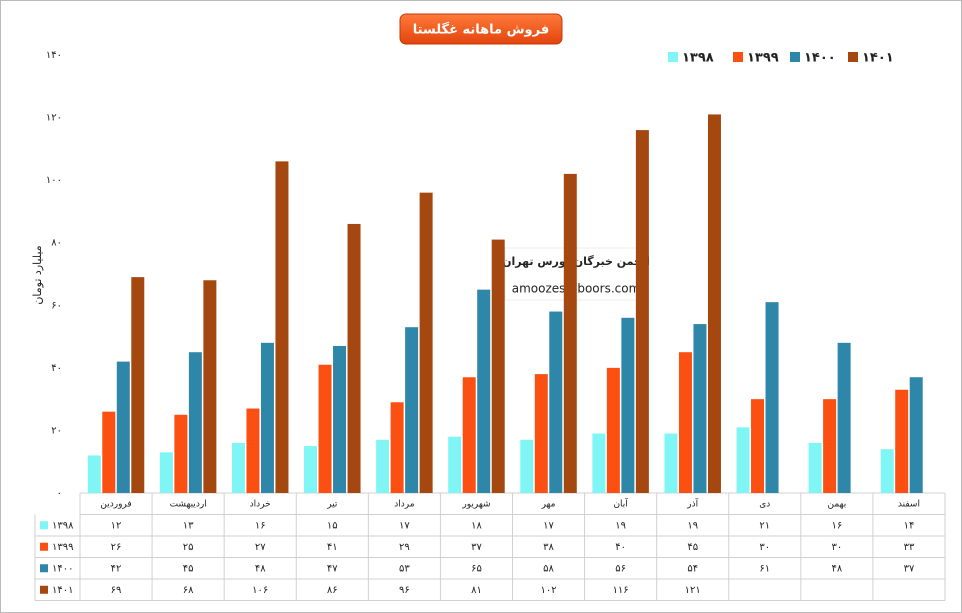 This screenshot has width=962, height=613. What do you see at coordinates (115, 504) in the screenshot?
I see `x-tick-label: فروردین` at bounding box center [115, 504].